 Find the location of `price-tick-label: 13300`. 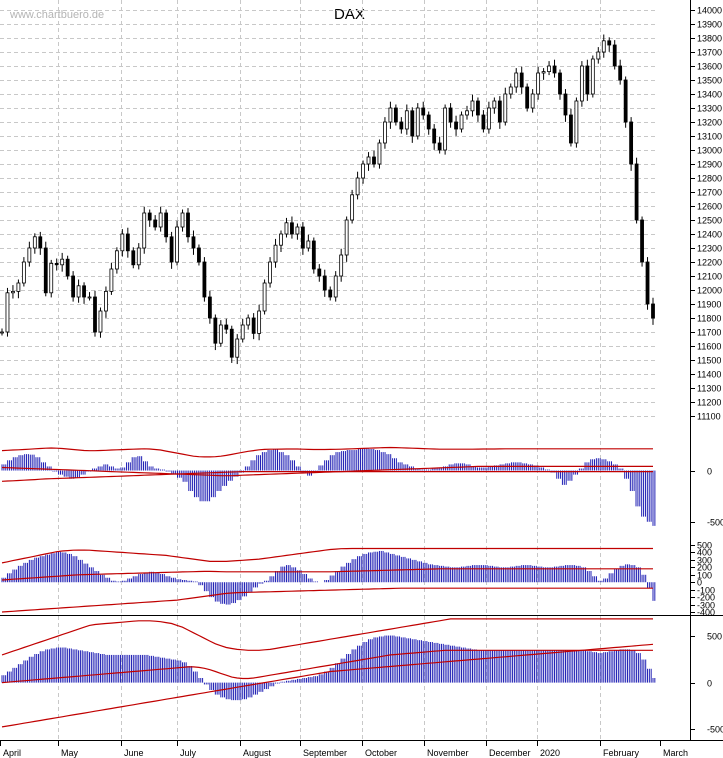

price-tick-label: 13300 is located at coordinates (709, 109).